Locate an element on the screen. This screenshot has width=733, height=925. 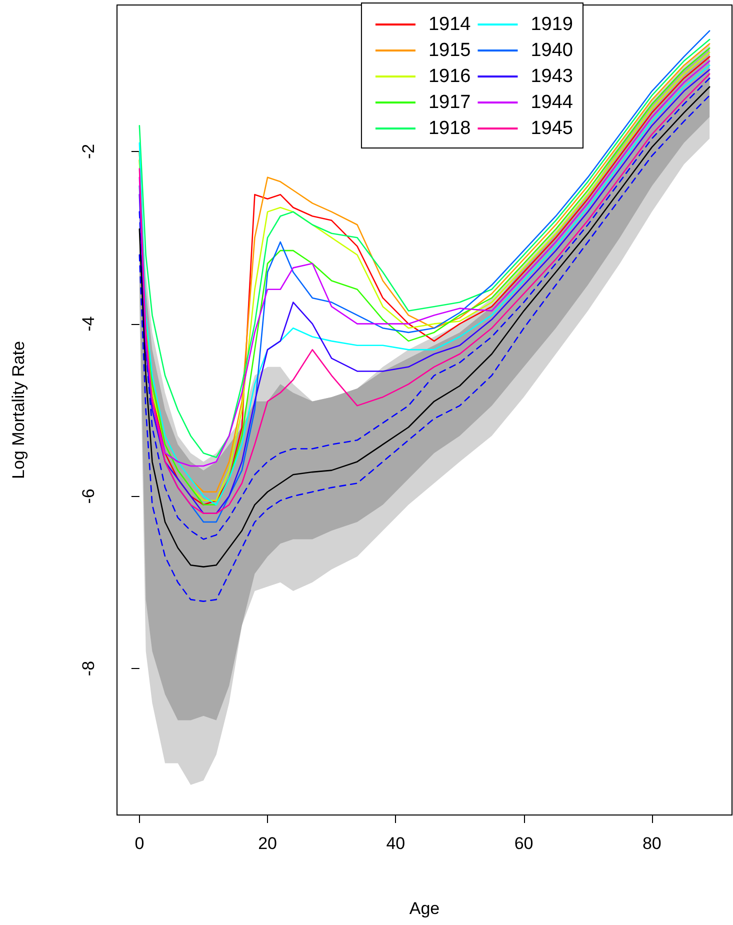
x-tick-label: 80 is located at coordinates (652, 843).